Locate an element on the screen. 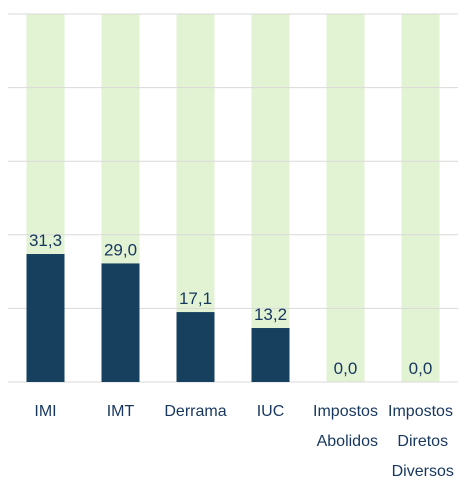  value-label: 13,2 is located at coordinates (270, 314).